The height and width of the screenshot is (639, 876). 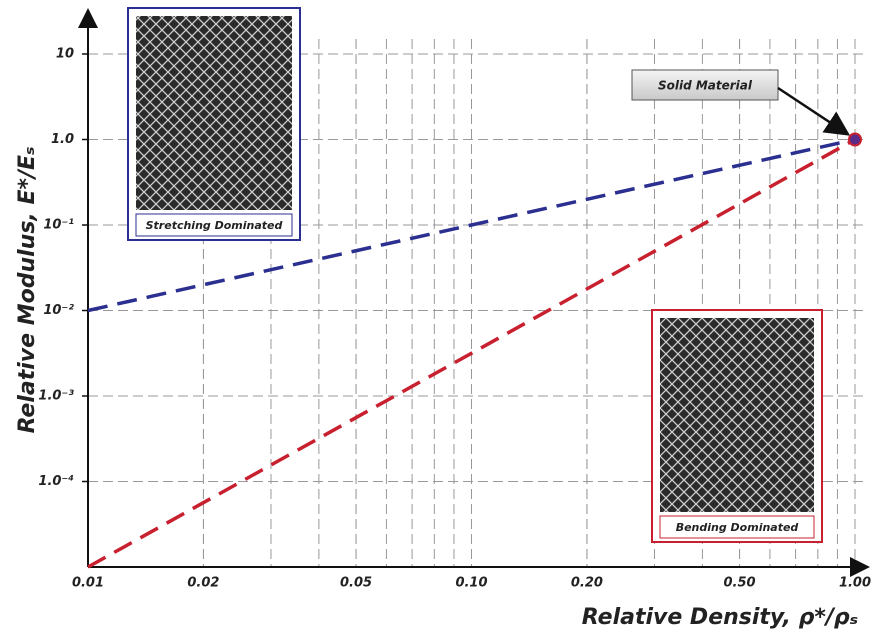 What do you see at coordinates (740, 583) in the screenshot?
I see `x-tick-label: 0.50` at bounding box center [740, 583].